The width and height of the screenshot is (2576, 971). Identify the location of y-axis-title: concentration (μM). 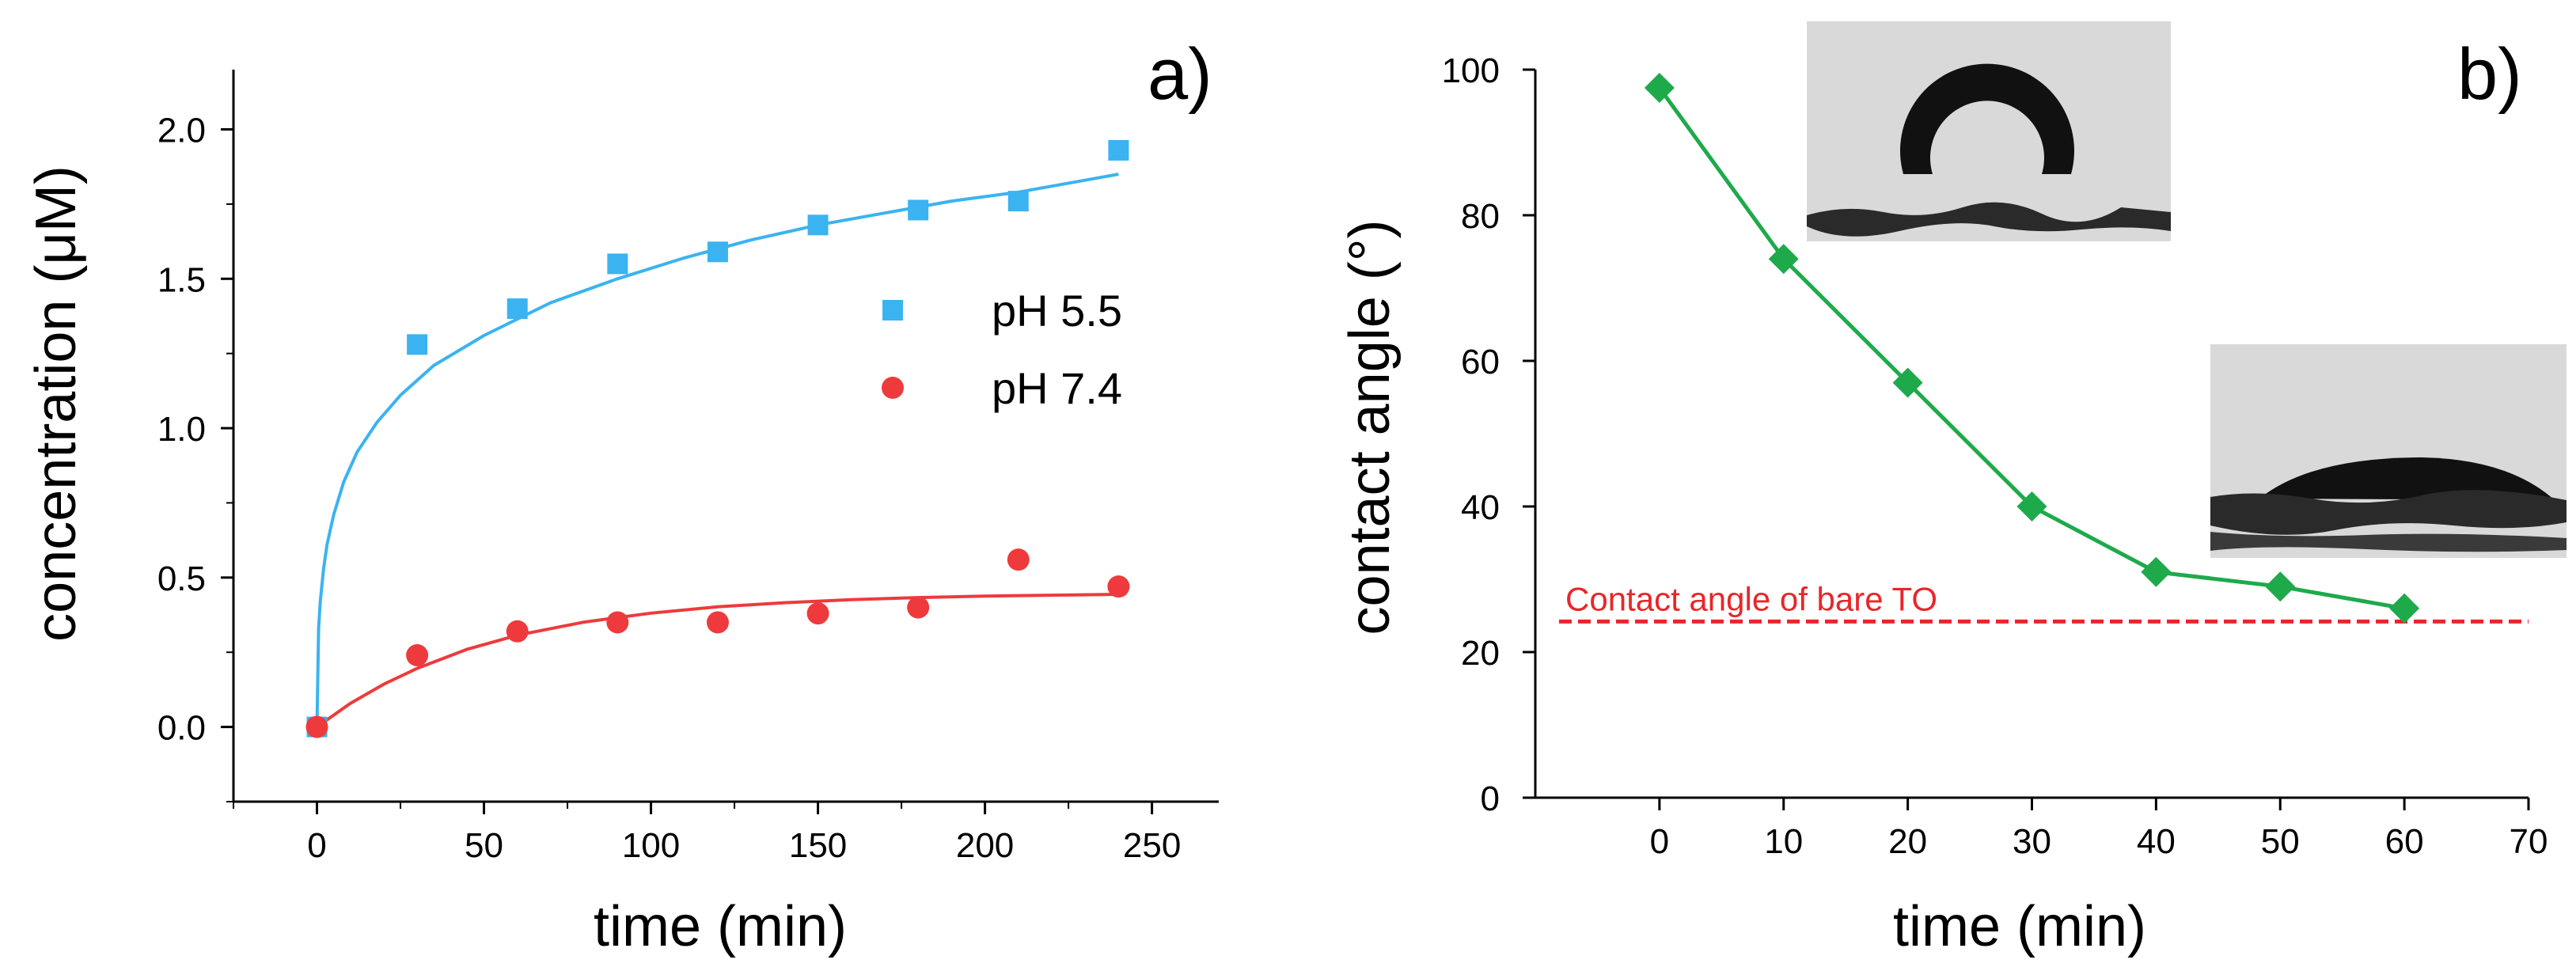
(56, 404).